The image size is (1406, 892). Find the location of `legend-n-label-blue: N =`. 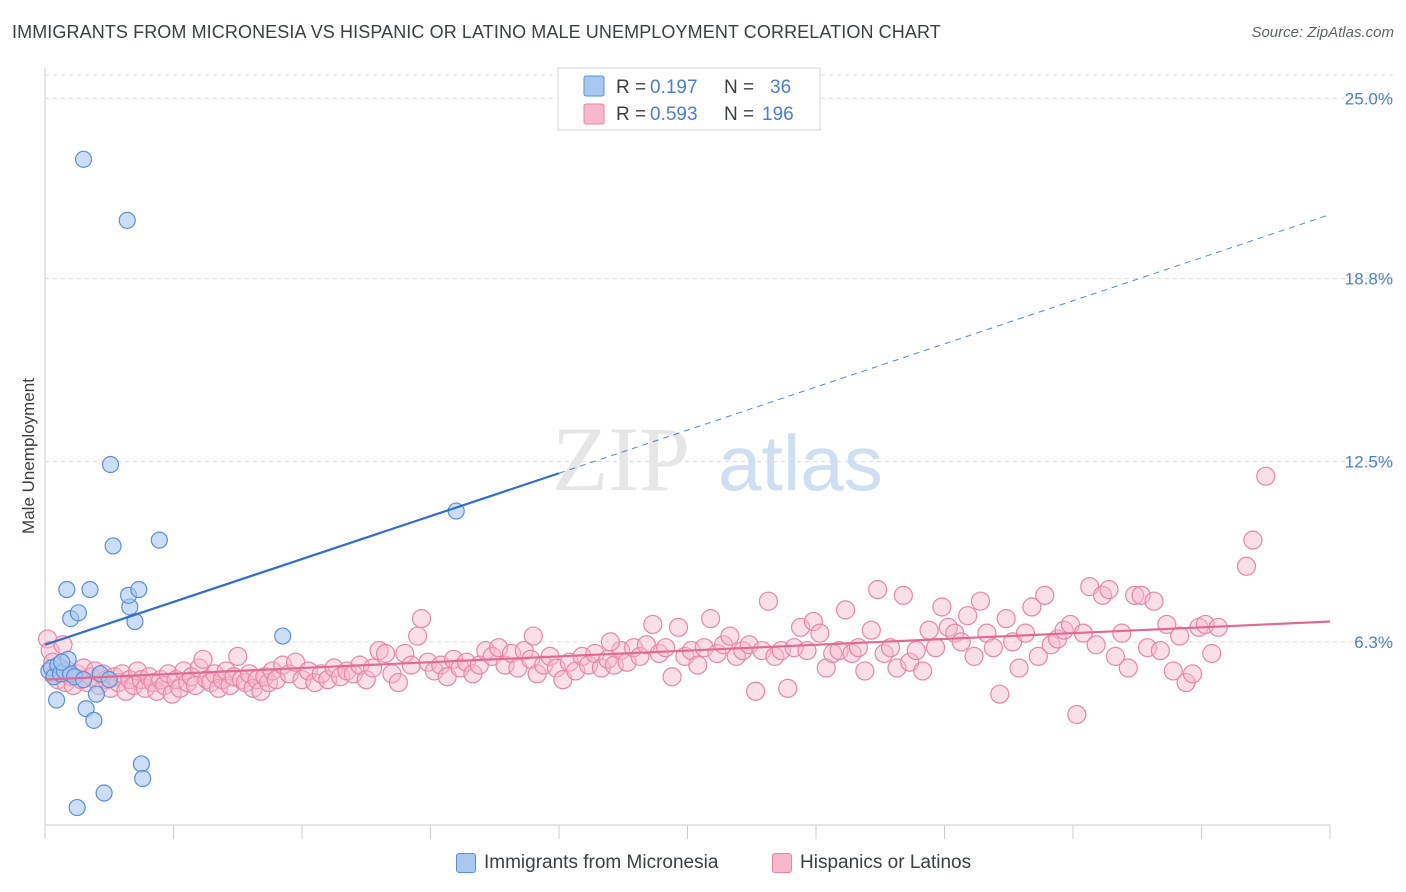

legend-n-label-blue: N = is located at coordinates (739, 87).